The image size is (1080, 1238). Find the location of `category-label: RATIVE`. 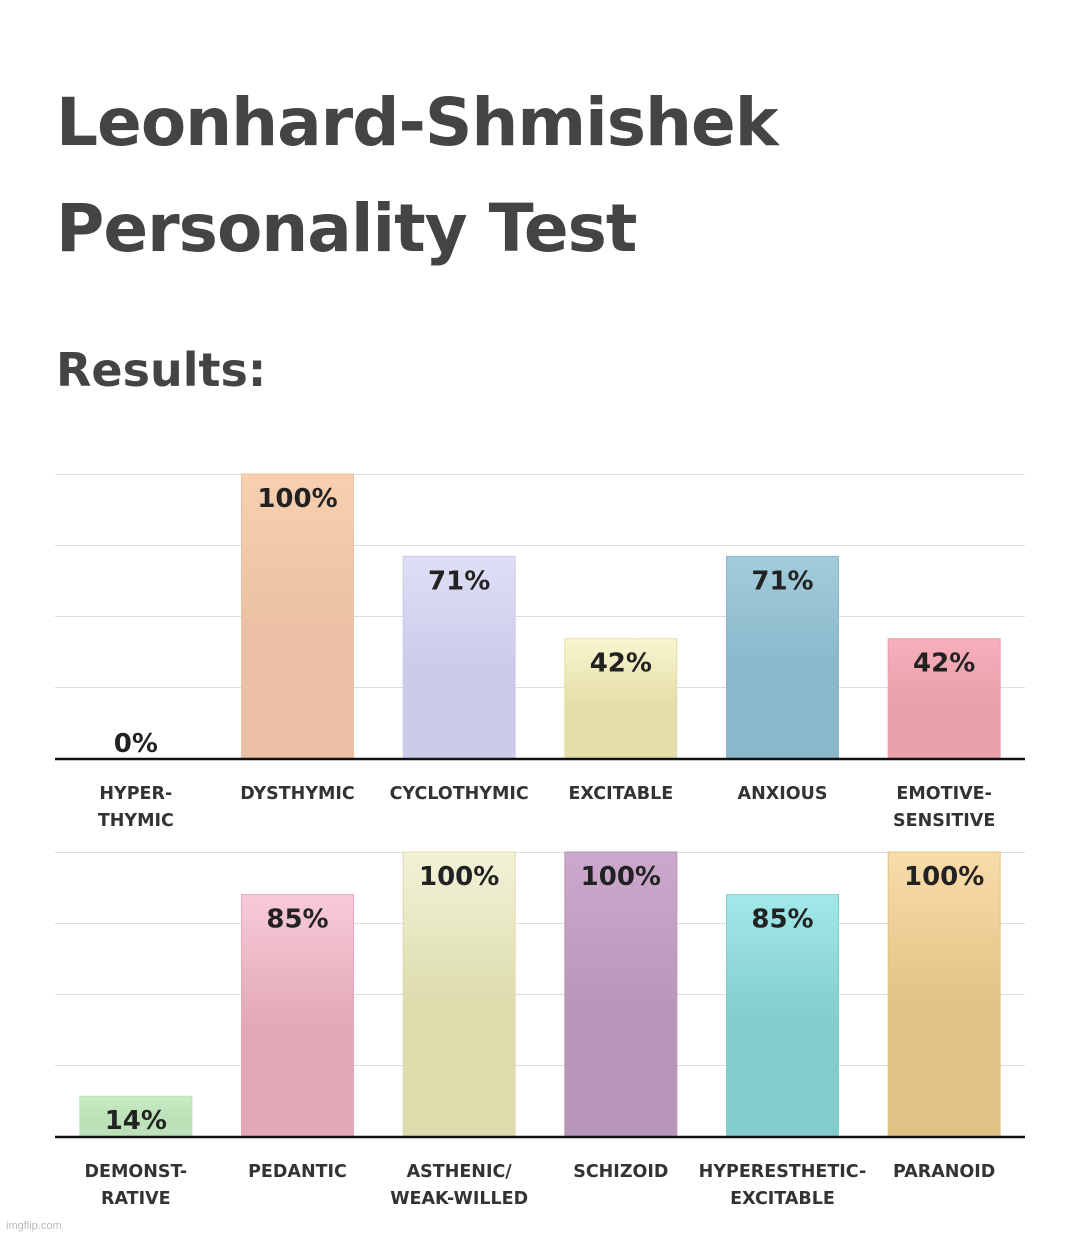

category-label: RATIVE is located at coordinates (136, 1199).